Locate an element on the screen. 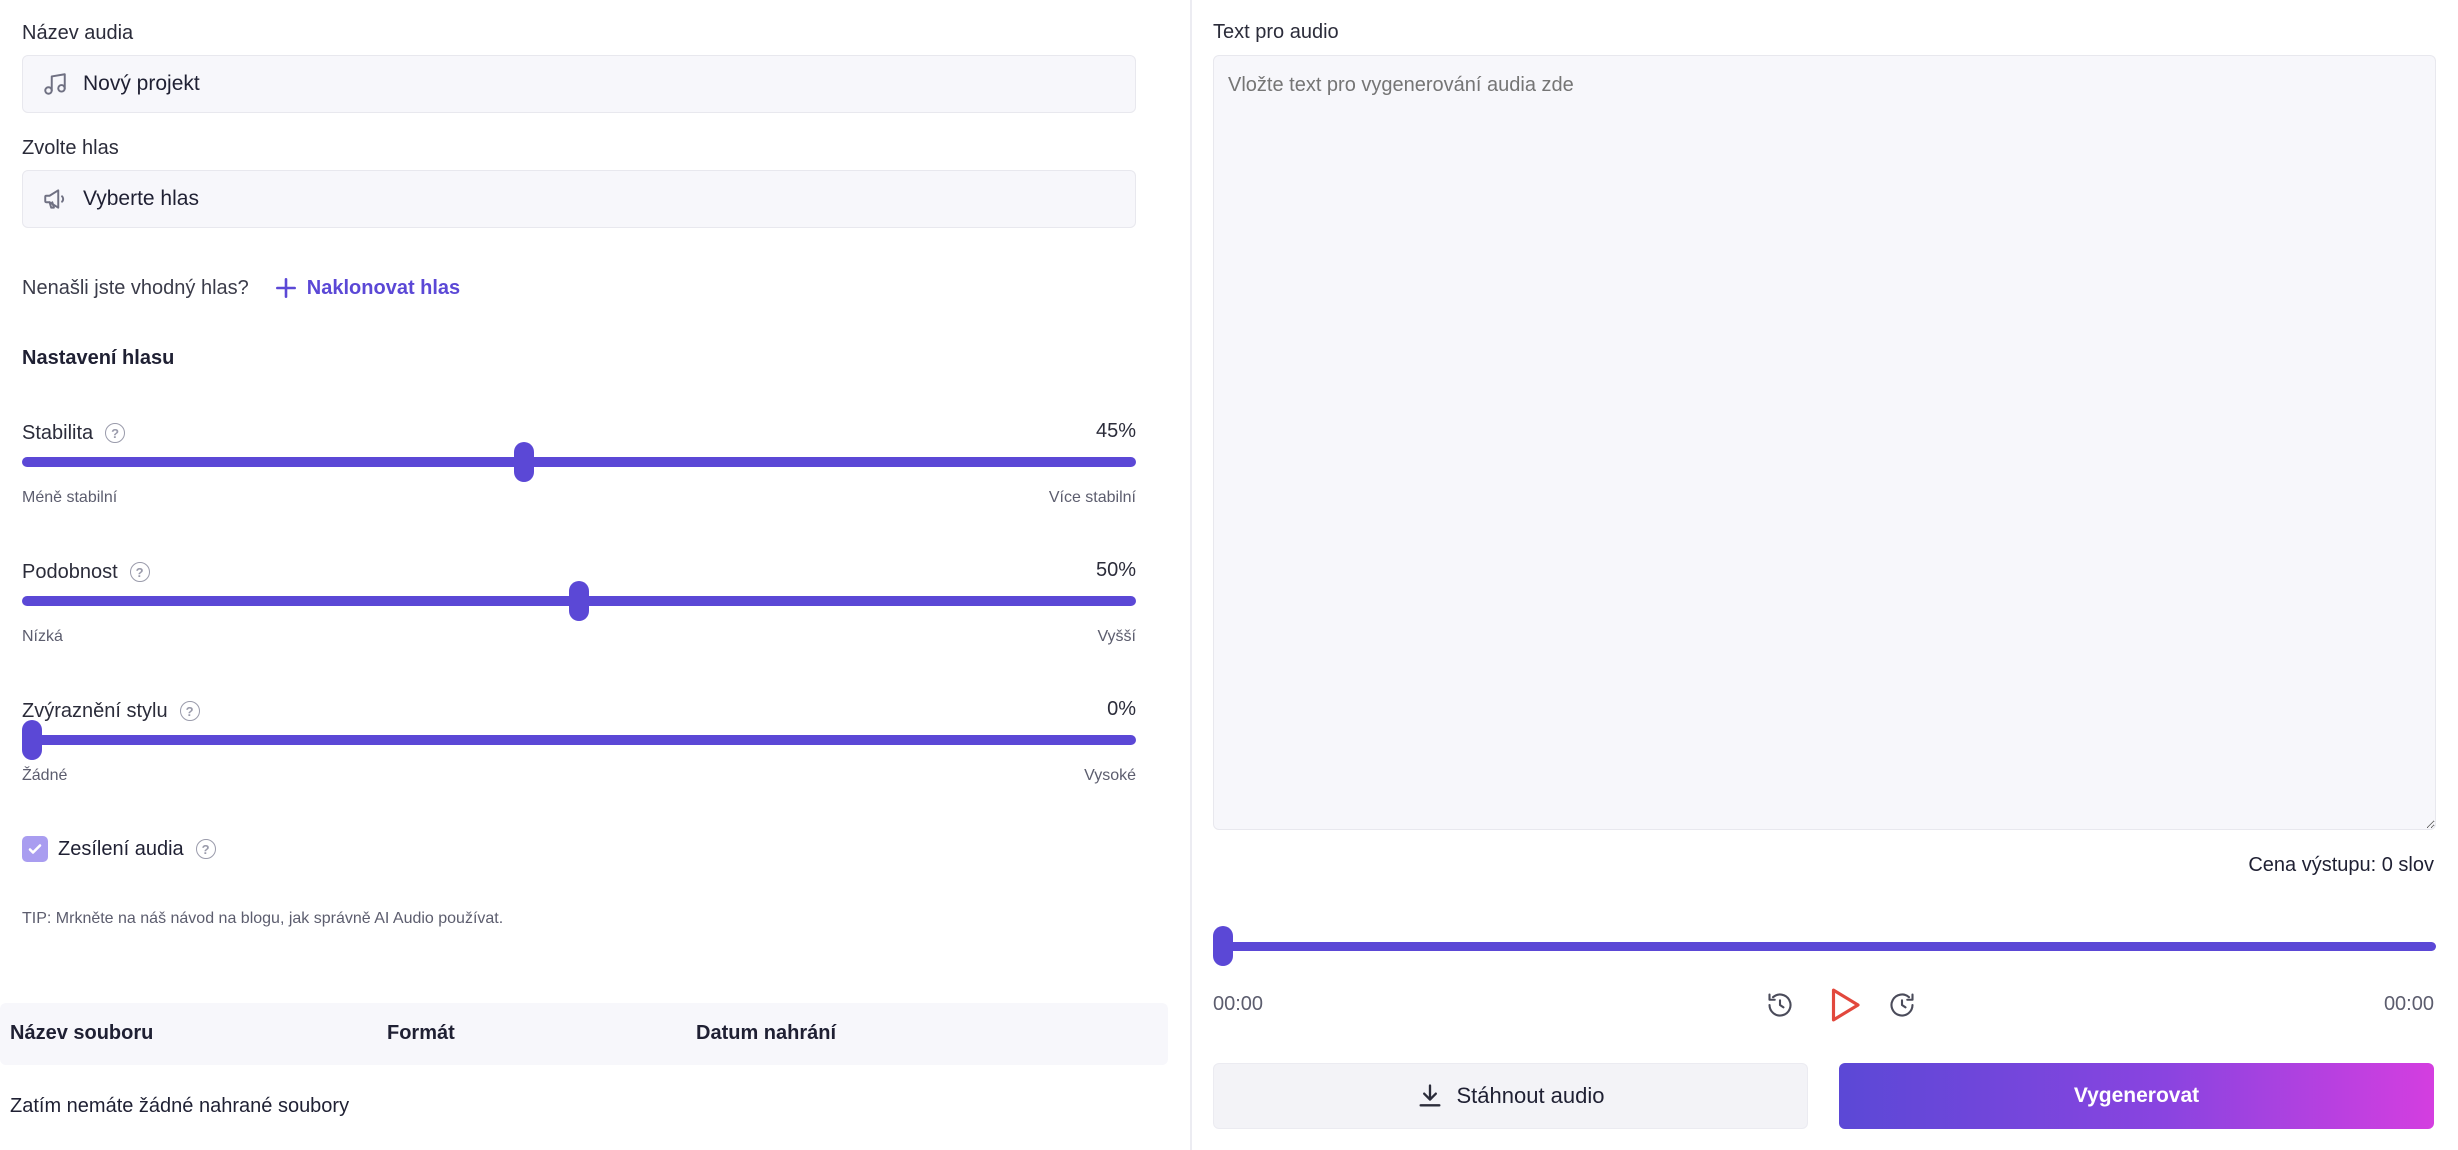 The image size is (2458, 1150). current-time: 00:00 is located at coordinates (1238, 1004).